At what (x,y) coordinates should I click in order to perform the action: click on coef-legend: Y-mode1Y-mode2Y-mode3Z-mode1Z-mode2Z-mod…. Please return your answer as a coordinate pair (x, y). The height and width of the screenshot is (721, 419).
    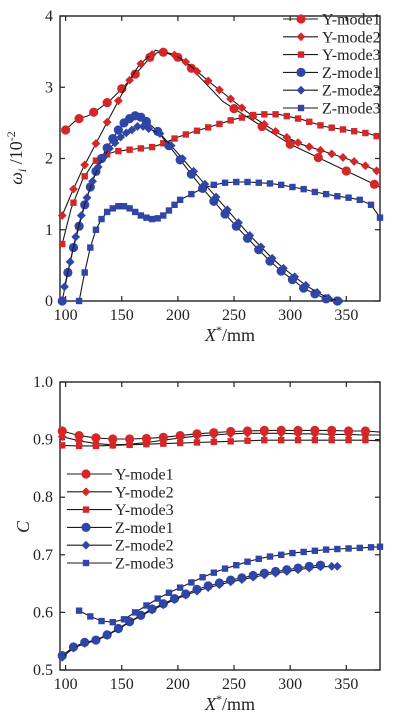
    Looking at the image, I should click on (120, 520).